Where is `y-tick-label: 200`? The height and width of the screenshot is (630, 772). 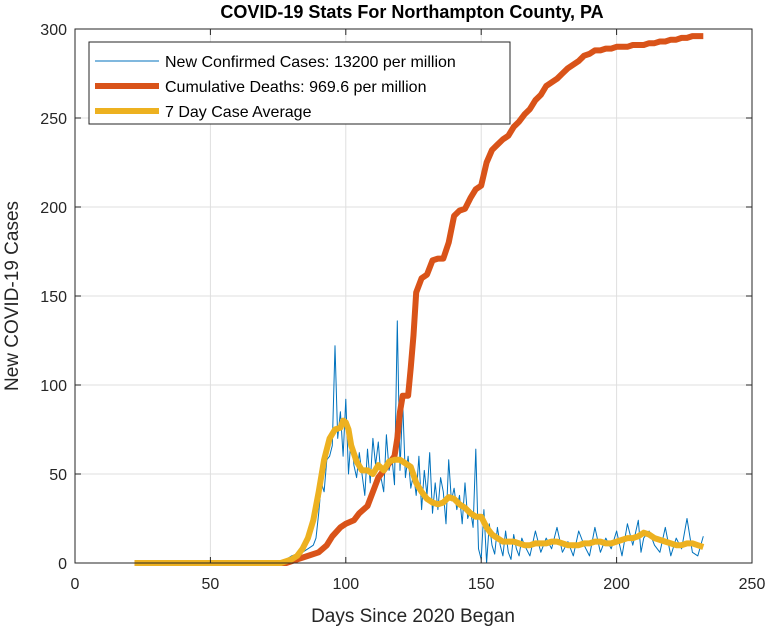 y-tick-label: 200 is located at coordinates (53, 208).